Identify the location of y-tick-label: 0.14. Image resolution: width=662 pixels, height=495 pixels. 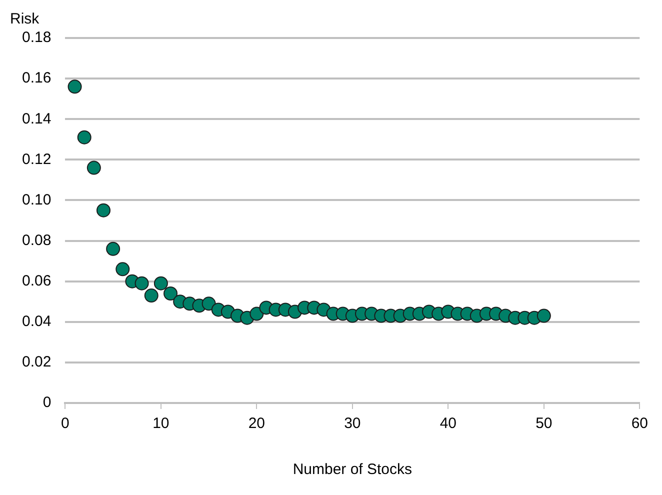
(37, 119).